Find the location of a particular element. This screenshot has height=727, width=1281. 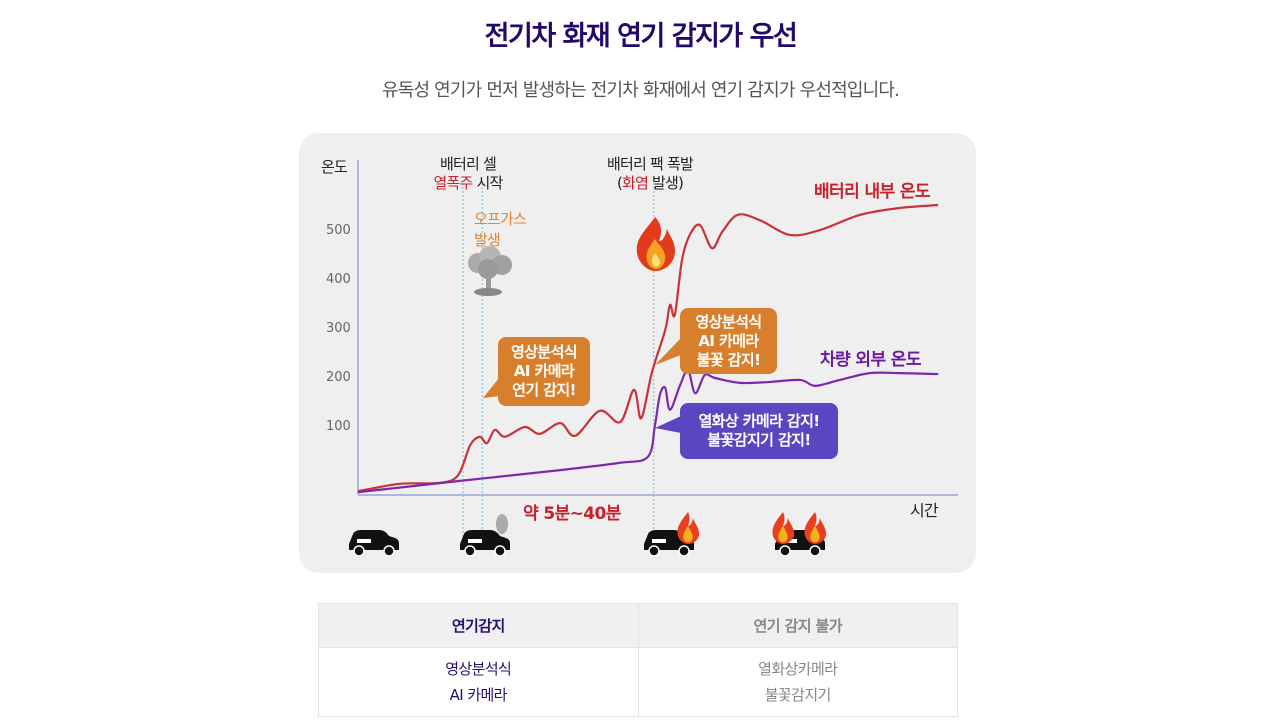

callout-line: 불꽃감지기 감지! is located at coordinates (759, 440).